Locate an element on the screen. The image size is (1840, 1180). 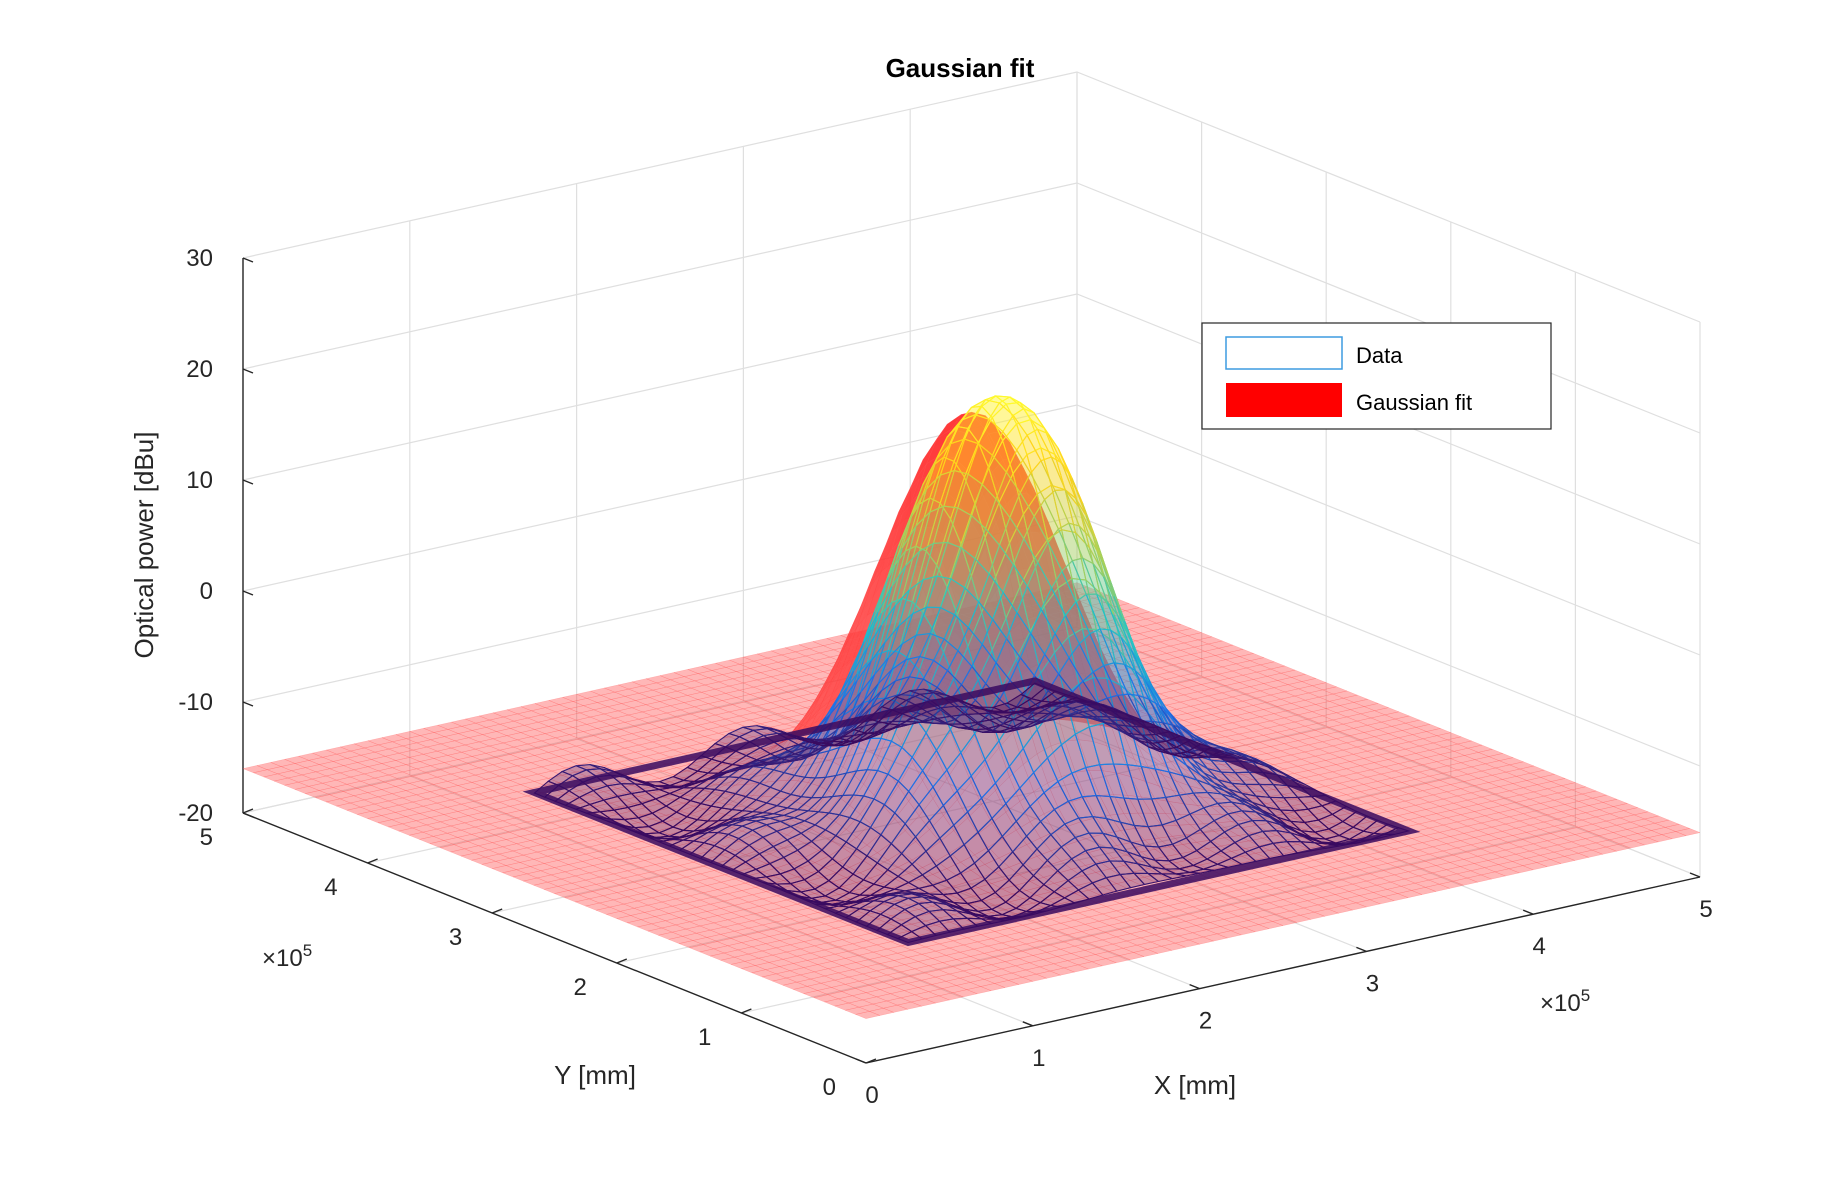
y-tick-label: 0 is located at coordinates (829, 1087).